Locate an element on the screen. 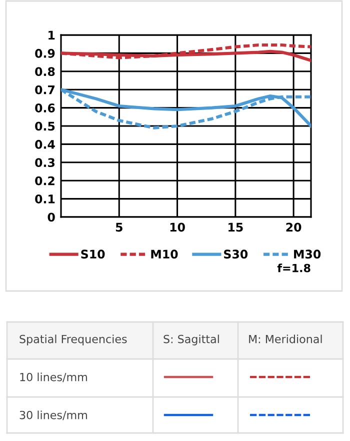 Image resolution: width=350 pixels, height=441 pixels. y-tick-label: 0.5 is located at coordinates (45, 126).